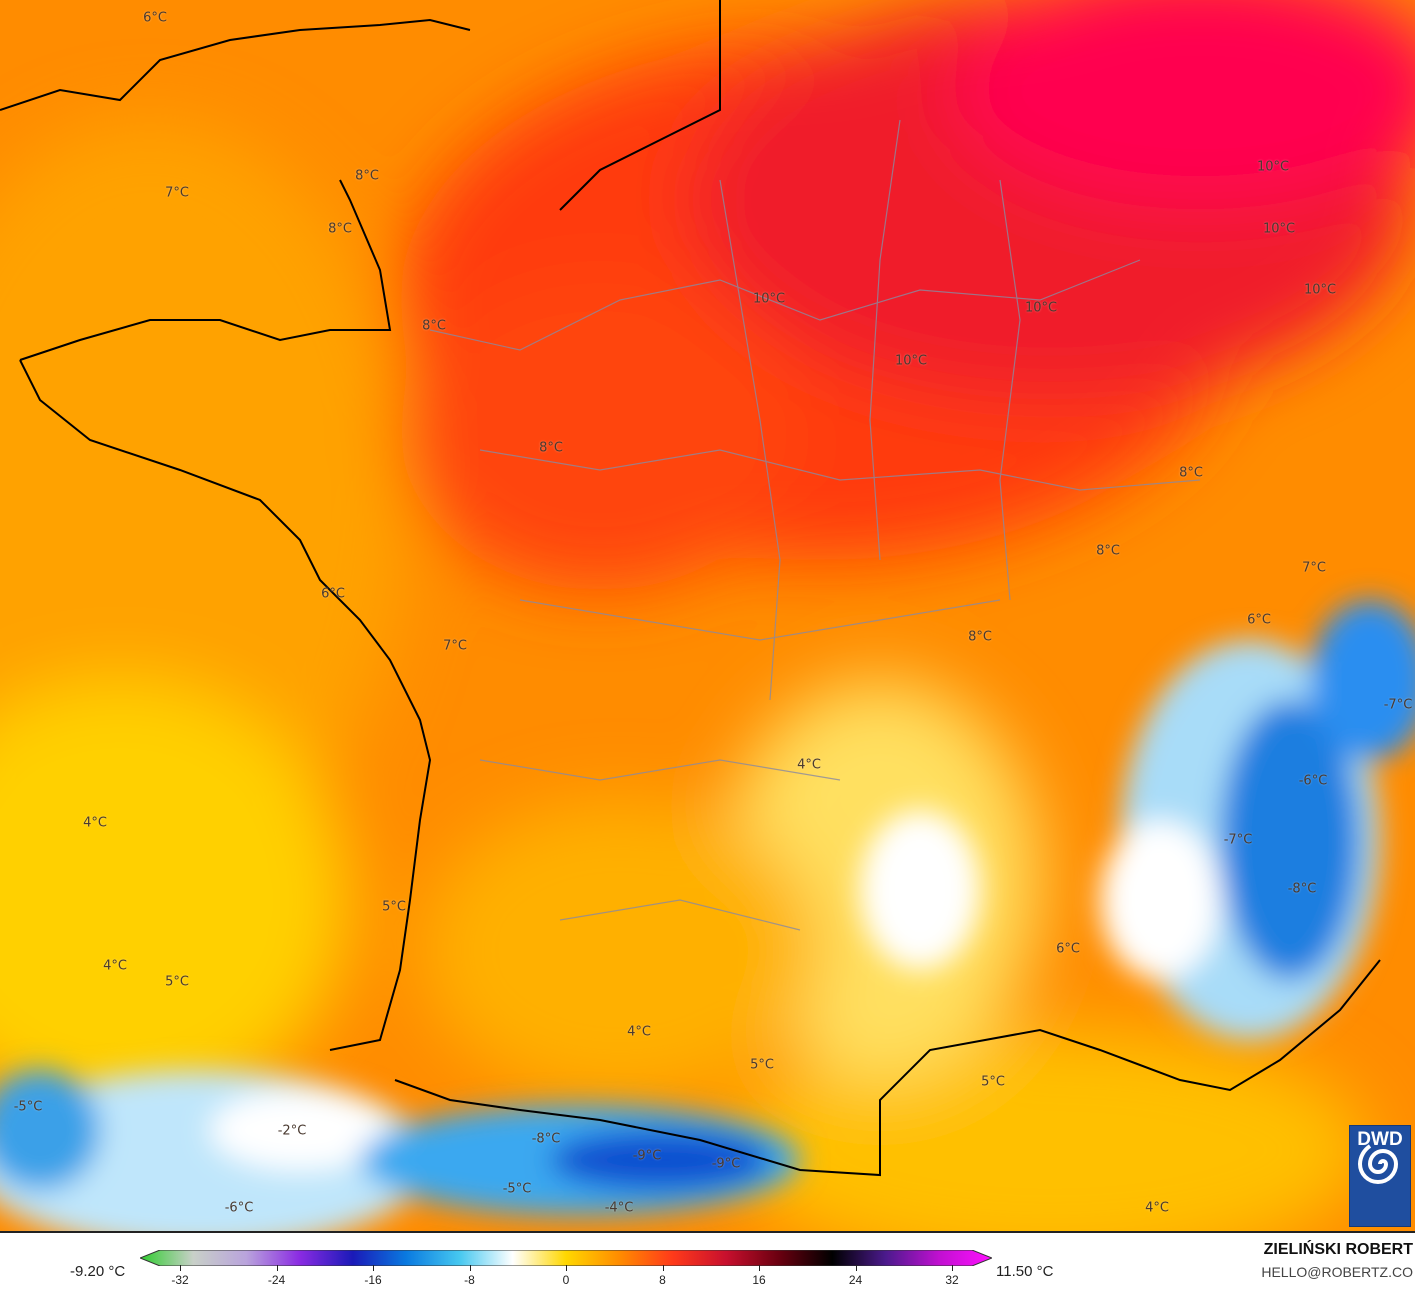 Image resolution: width=1415 pixels, height=1289 pixels. I want to click on temperature-label: -4°C, so click(619, 1208).